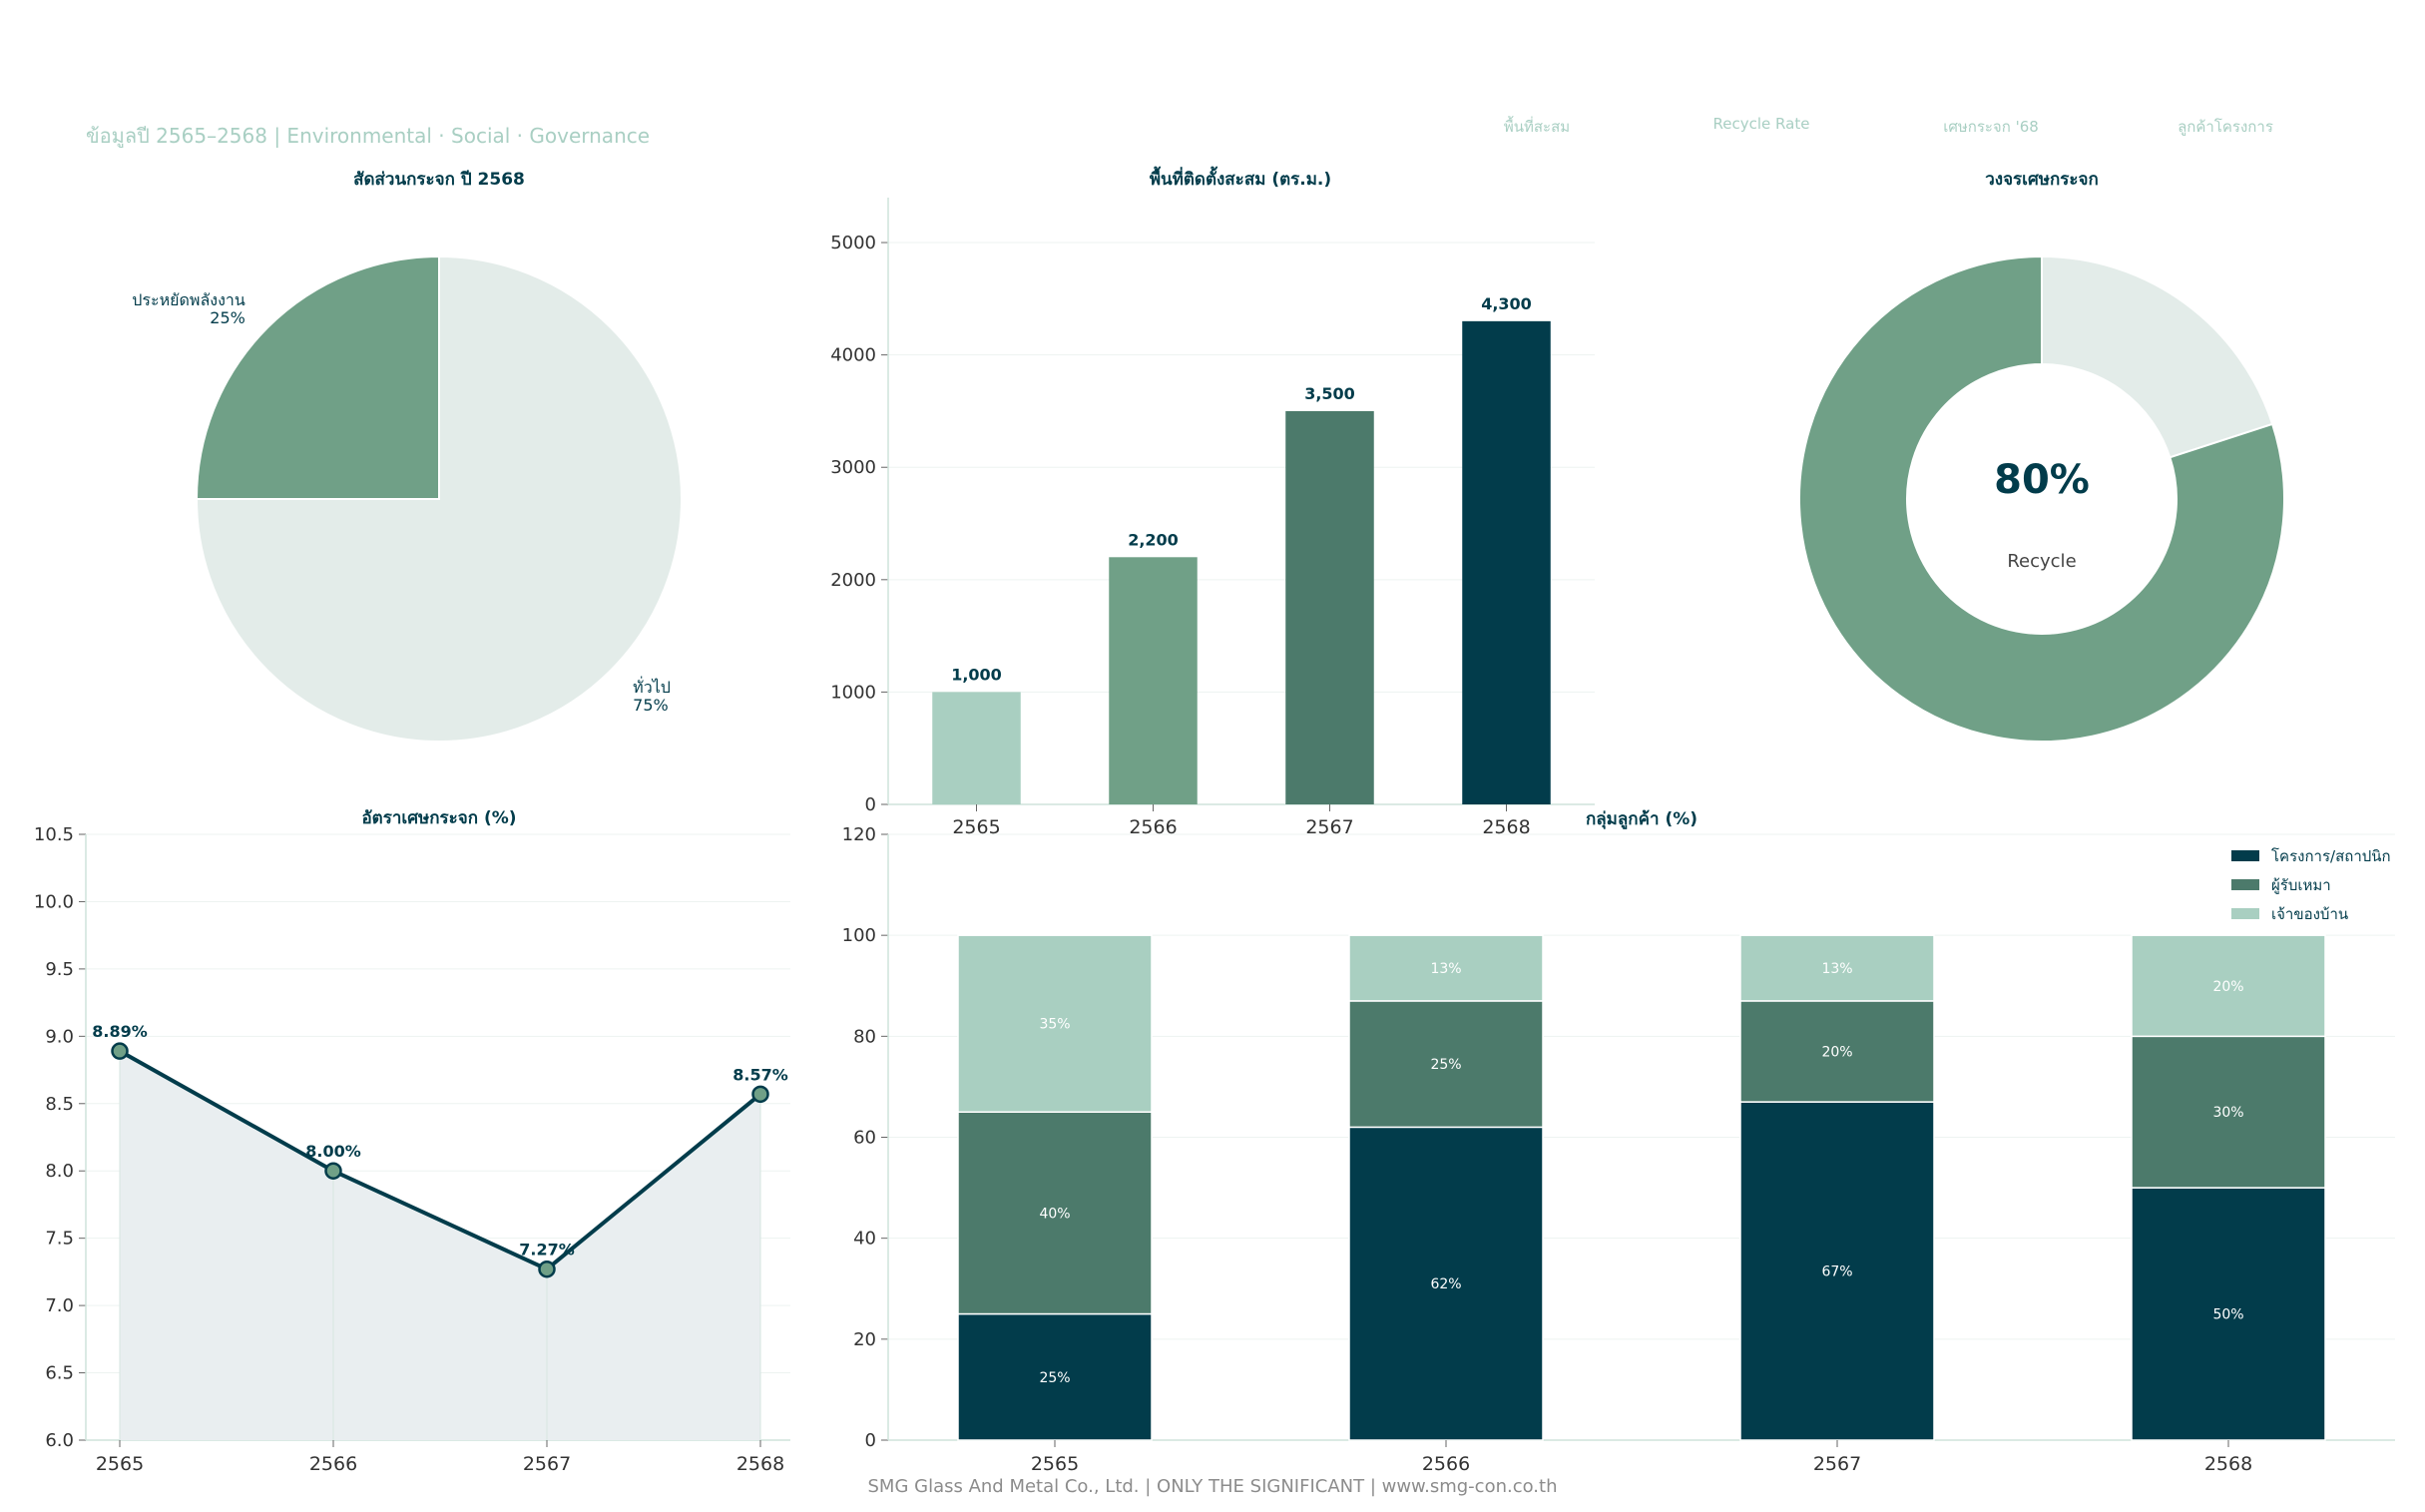 The width and height of the screenshot is (2425, 1512). I want to click on y-tick-label: 6.5, so click(59, 1373).